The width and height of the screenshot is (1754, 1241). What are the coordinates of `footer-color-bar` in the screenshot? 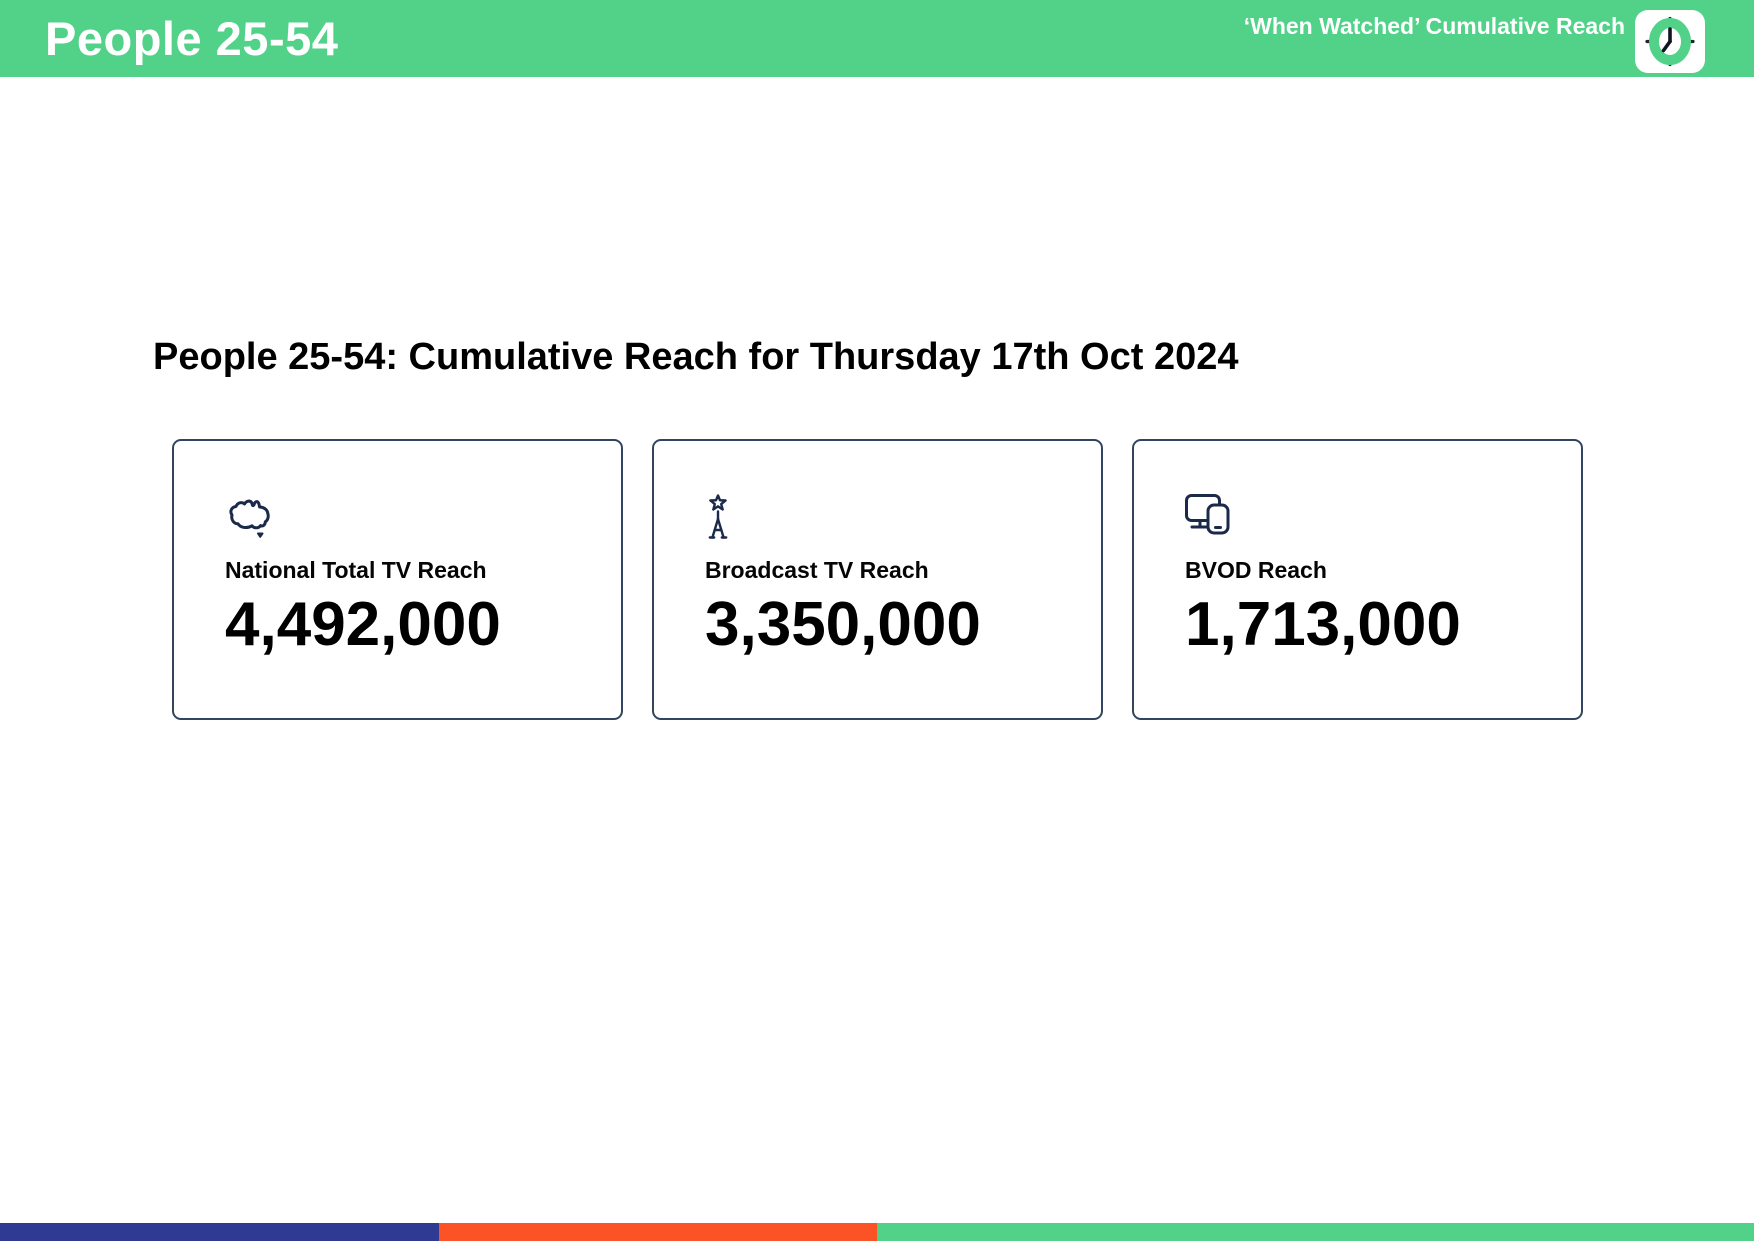 It's located at (877, 1232).